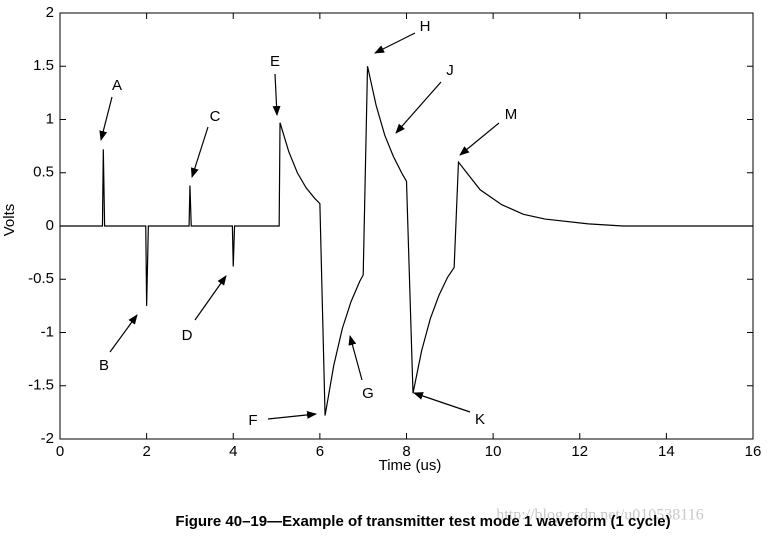 The width and height of the screenshot is (771, 536). What do you see at coordinates (368, 393) in the screenshot?
I see `annotation-label: G` at bounding box center [368, 393].